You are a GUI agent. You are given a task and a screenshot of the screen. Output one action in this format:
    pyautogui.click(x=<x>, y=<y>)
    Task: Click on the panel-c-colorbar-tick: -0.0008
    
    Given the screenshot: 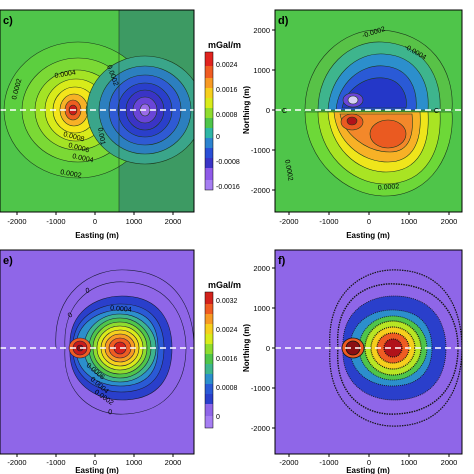 What is the action you would take?
    pyautogui.click(x=228, y=162)
    